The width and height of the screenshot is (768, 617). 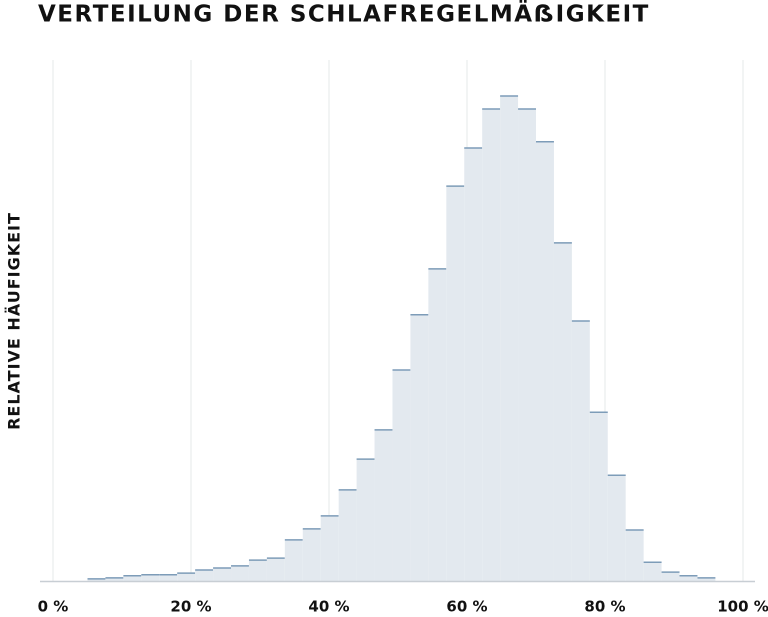 What do you see at coordinates (53, 607) in the screenshot?
I see `x-tick-label: 0 %` at bounding box center [53, 607].